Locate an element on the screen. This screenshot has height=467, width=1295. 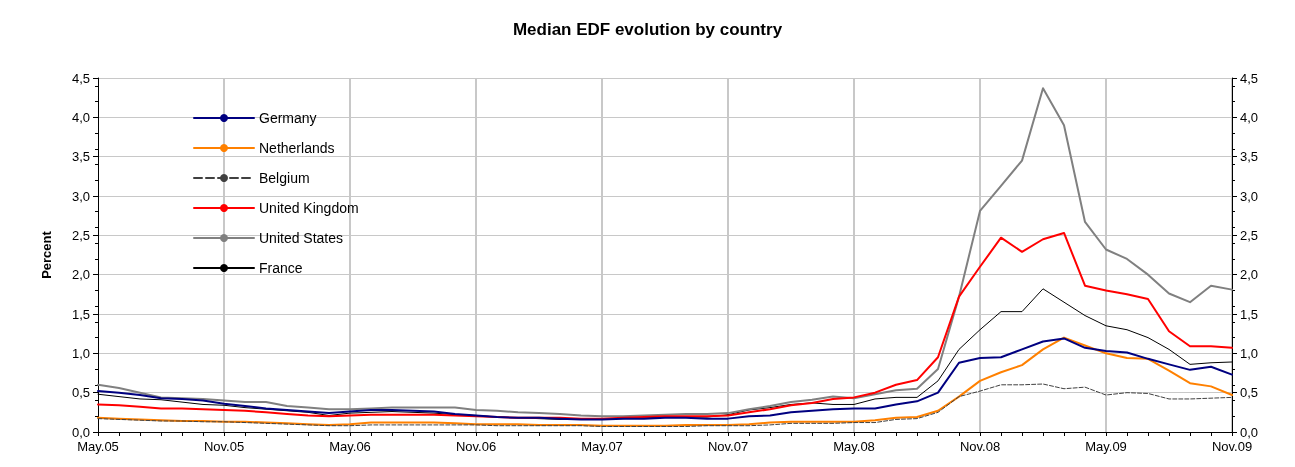
chart-title: Median EDF evolution by country is located at coordinates (647, 29).